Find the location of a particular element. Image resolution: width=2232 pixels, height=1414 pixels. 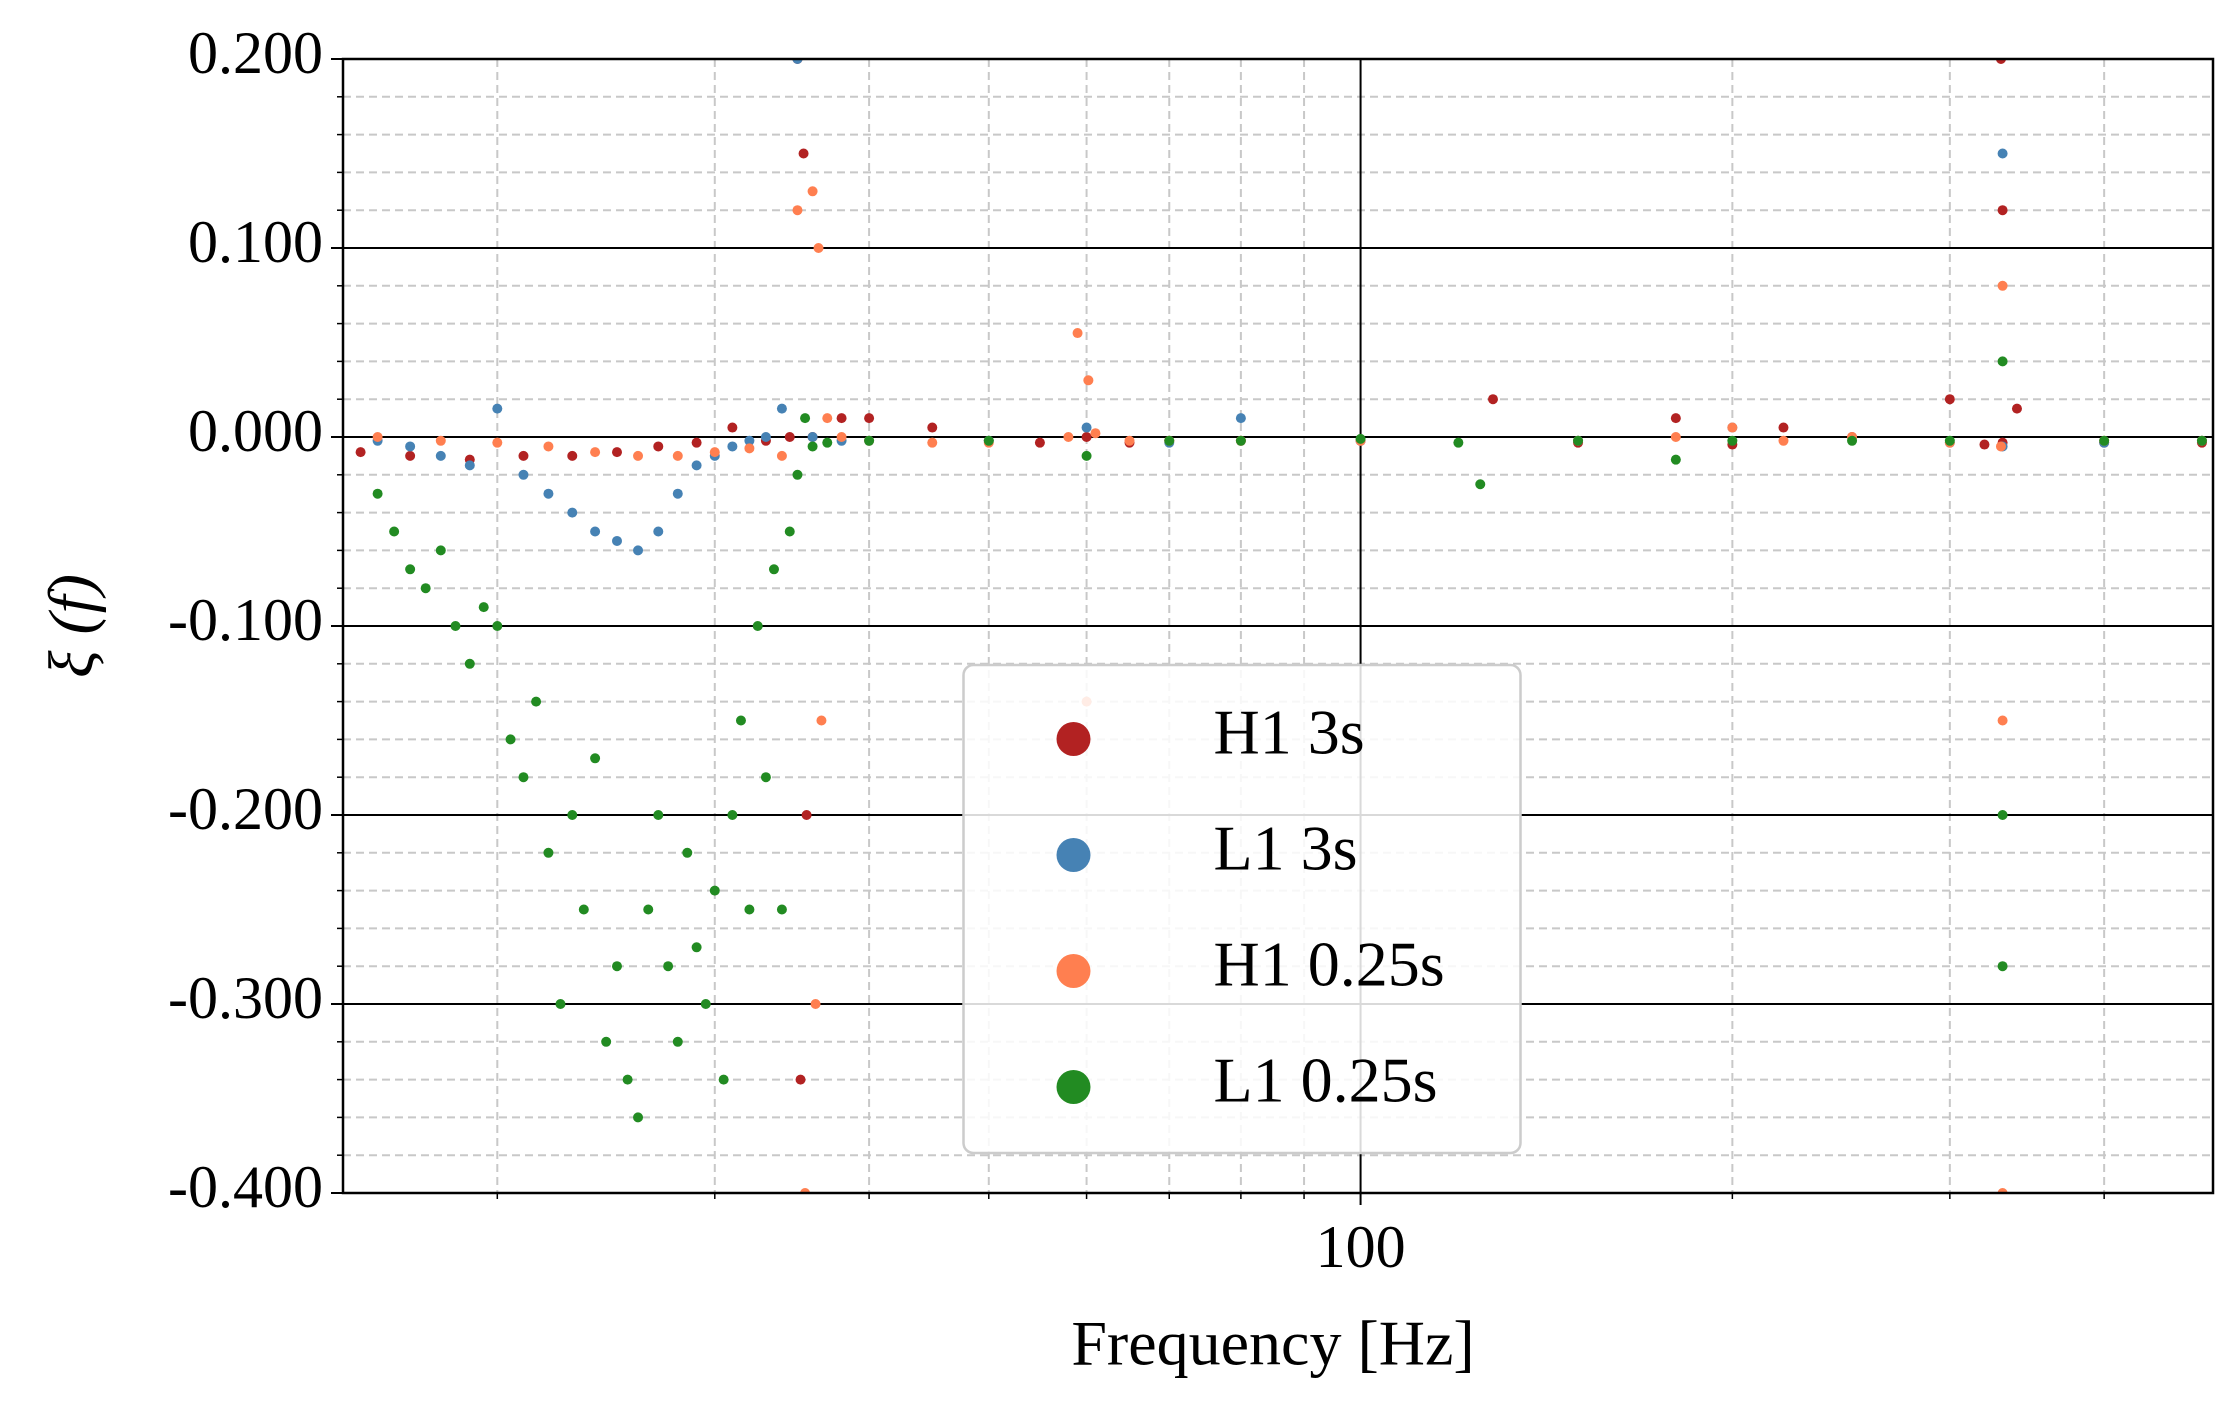

y-axis-label: ξ (f) is located at coordinates (71, 626).